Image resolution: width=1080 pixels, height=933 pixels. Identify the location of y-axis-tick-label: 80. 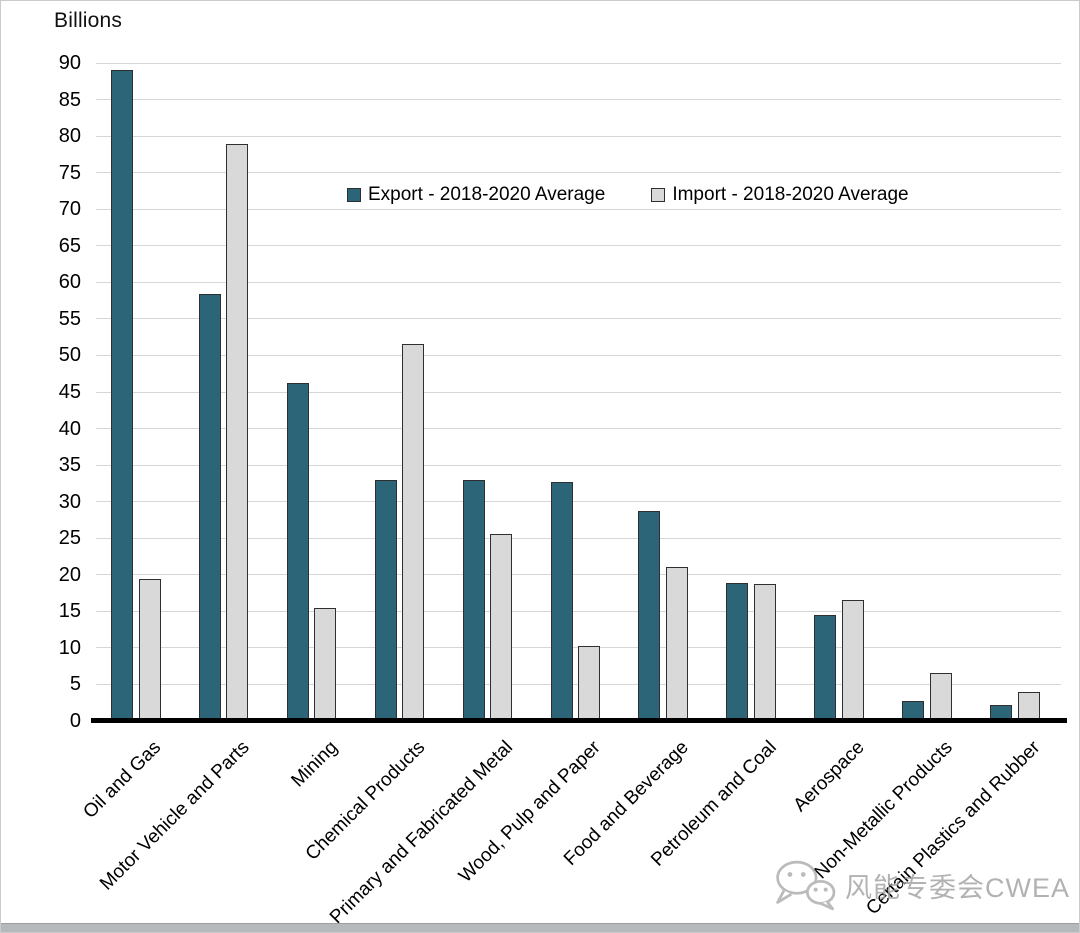
(69, 136).